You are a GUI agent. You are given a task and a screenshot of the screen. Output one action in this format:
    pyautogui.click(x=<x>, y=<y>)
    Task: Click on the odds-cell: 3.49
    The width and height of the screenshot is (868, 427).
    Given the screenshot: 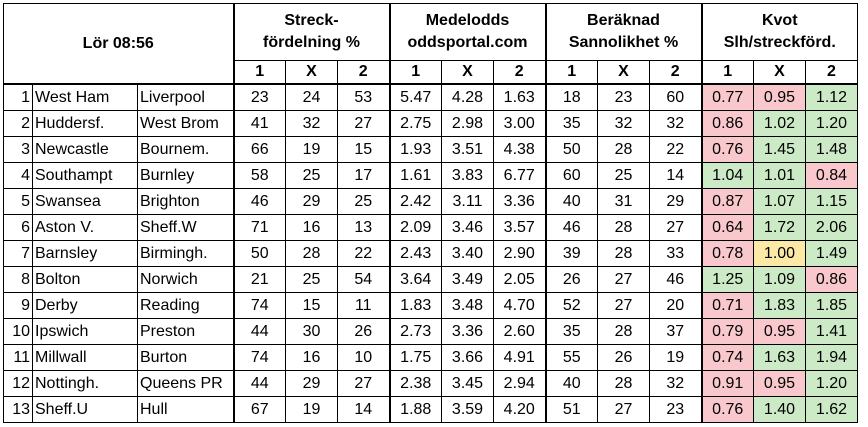 What is the action you would take?
    pyautogui.click(x=467, y=279)
    